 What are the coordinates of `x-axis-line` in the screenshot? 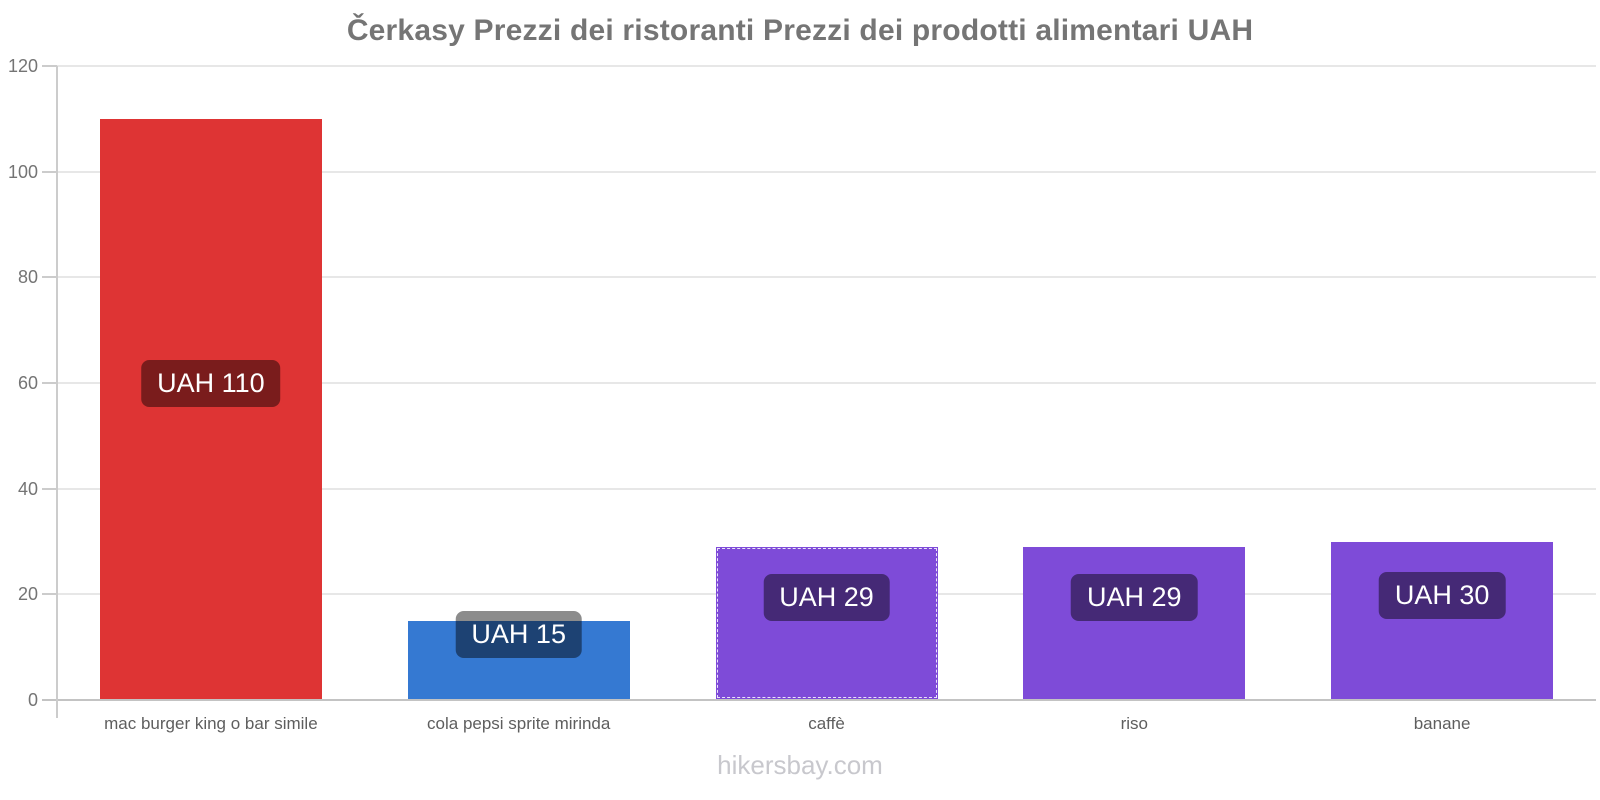 It's located at (819, 700).